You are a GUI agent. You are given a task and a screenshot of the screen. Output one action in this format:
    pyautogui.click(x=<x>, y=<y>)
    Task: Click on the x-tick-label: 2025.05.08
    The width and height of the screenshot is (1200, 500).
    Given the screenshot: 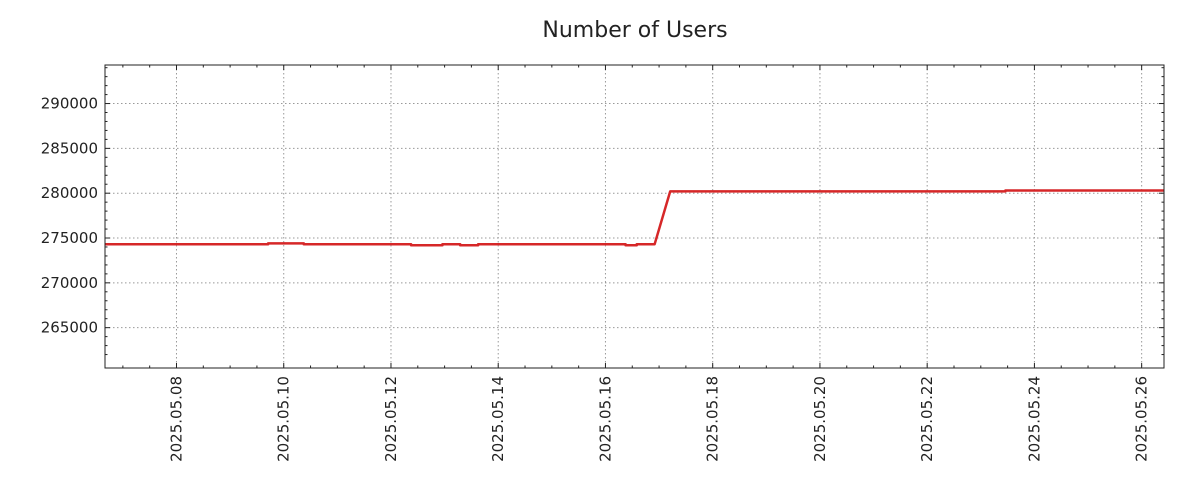 What is the action you would take?
    pyautogui.click(x=176, y=419)
    